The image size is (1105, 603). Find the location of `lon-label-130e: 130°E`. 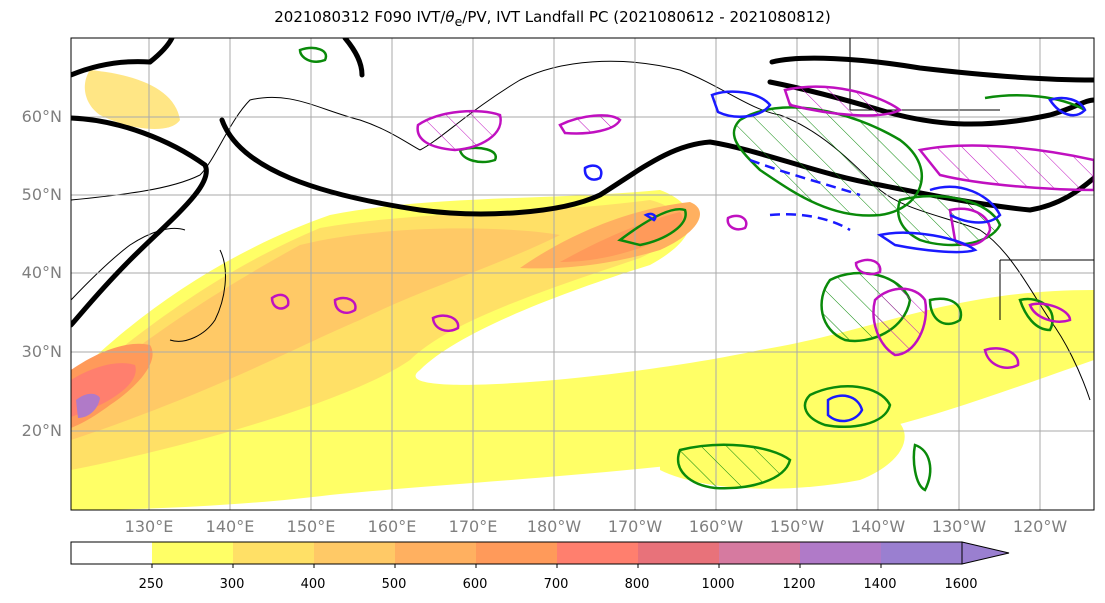

lon-label-130e: 130°E is located at coordinates (149, 526).